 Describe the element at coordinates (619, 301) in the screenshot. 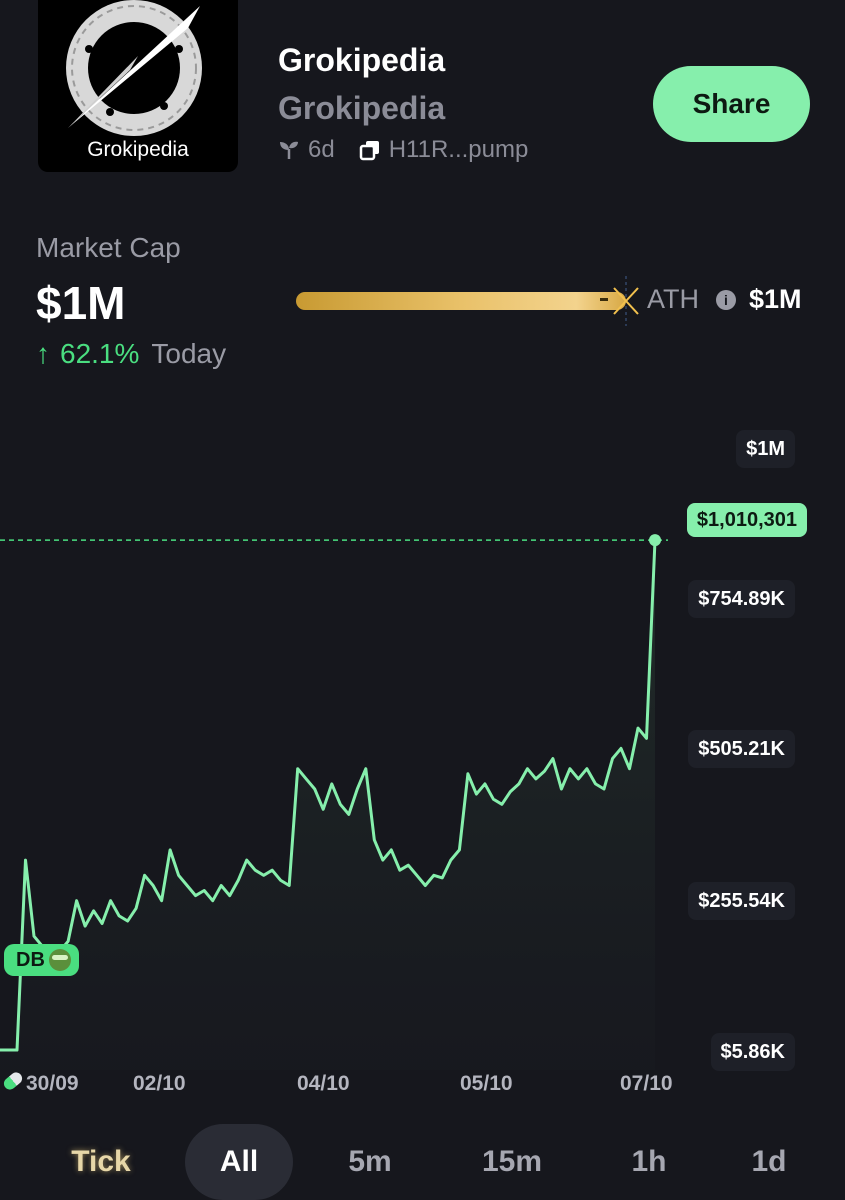

I see `sparkle-icon` at that location.